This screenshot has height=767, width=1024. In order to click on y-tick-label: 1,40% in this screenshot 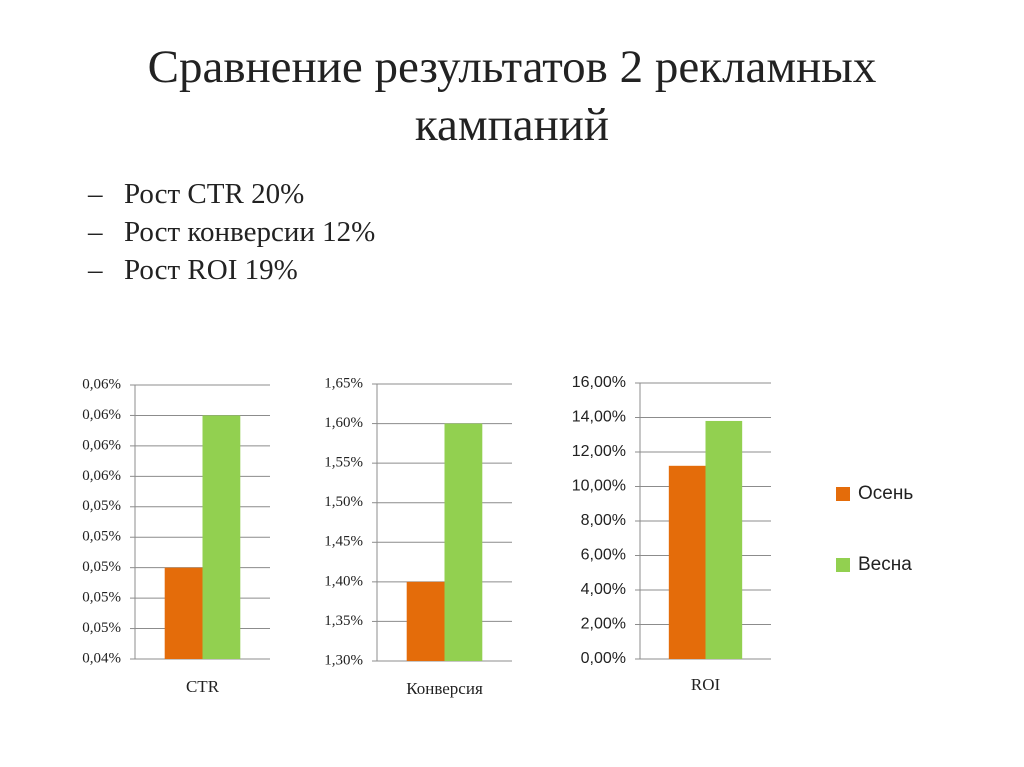, I will do `click(343, 581)`.